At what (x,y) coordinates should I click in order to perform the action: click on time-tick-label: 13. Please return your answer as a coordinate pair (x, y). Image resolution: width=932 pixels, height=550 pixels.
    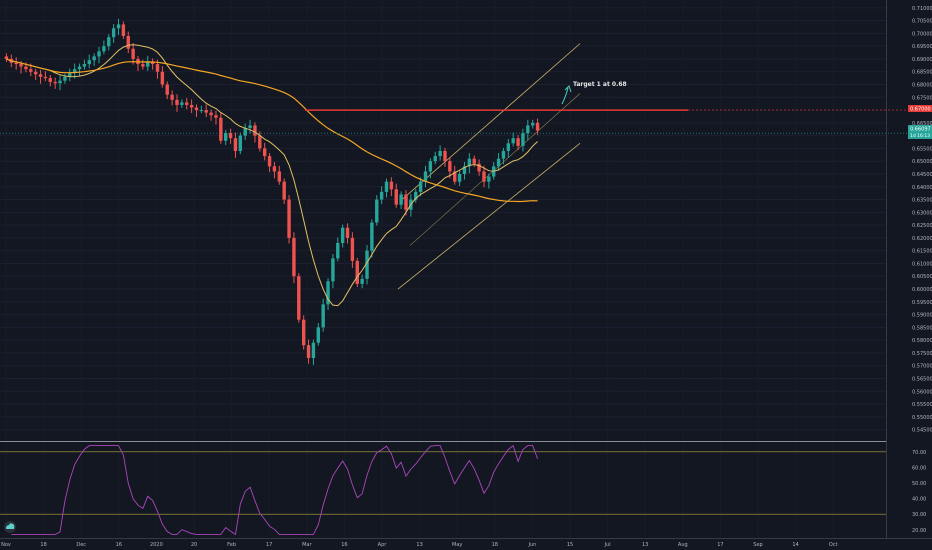
    Looking at the image, I should click on (645, 545).